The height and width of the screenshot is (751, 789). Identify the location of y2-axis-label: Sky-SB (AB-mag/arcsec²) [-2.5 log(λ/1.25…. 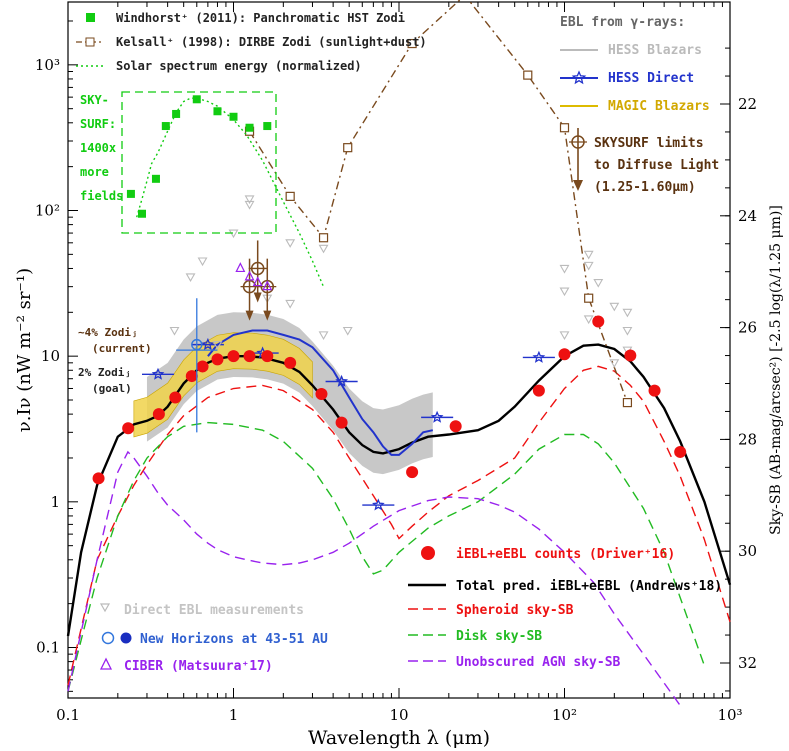
(776, 370).